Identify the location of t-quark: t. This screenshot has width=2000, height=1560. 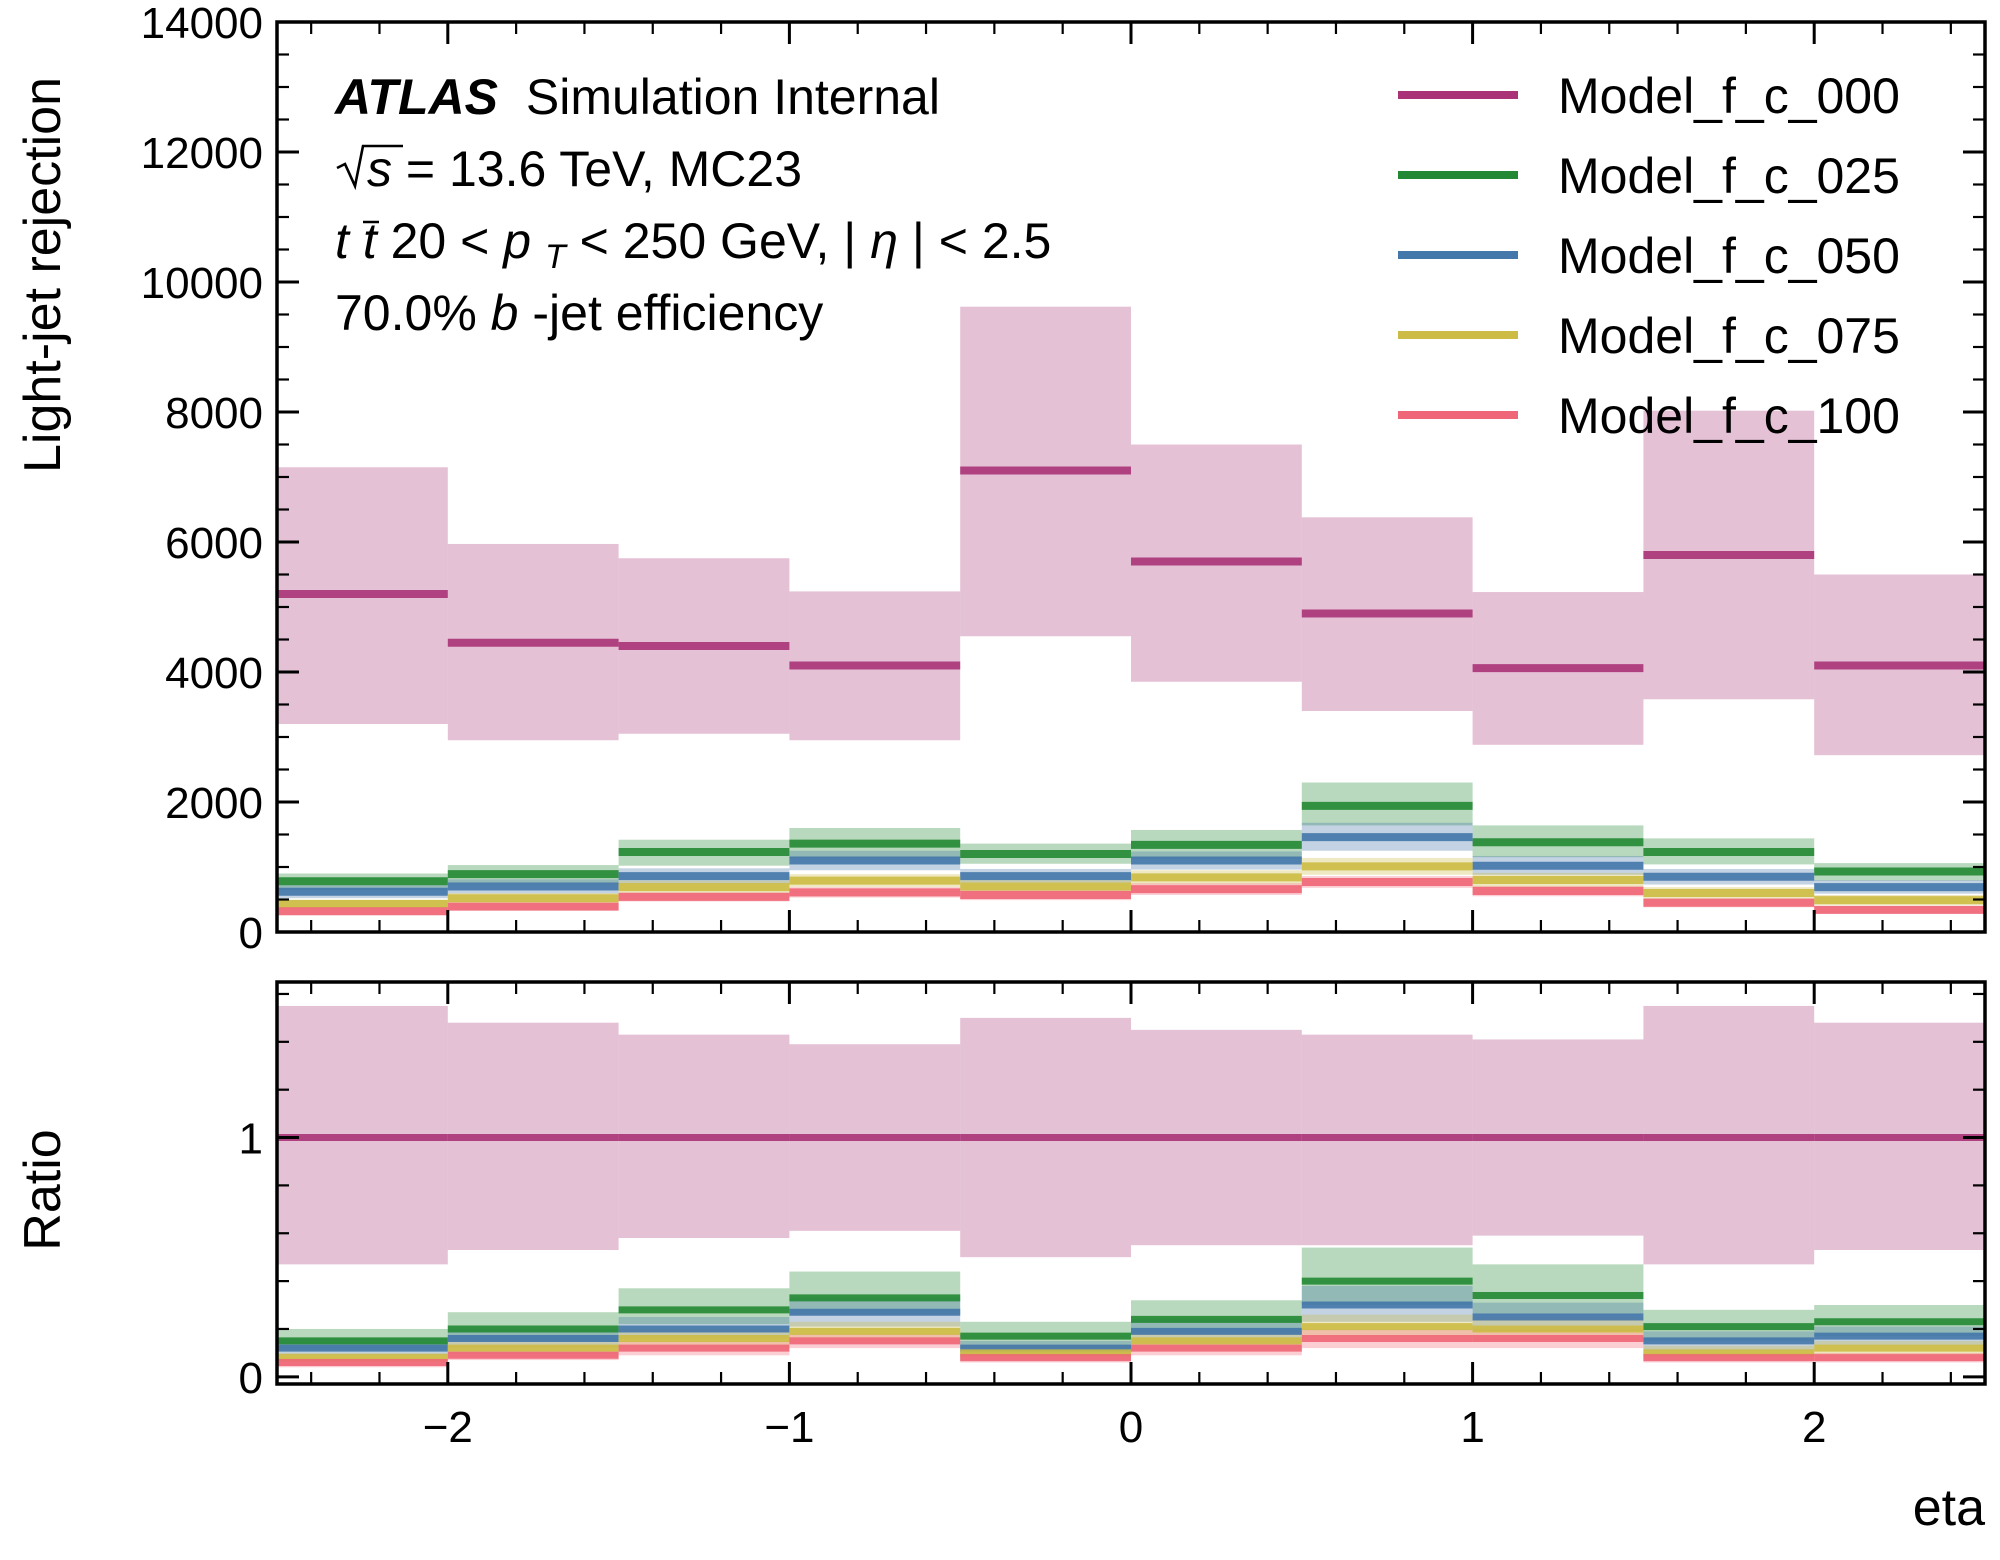
(343, 241).